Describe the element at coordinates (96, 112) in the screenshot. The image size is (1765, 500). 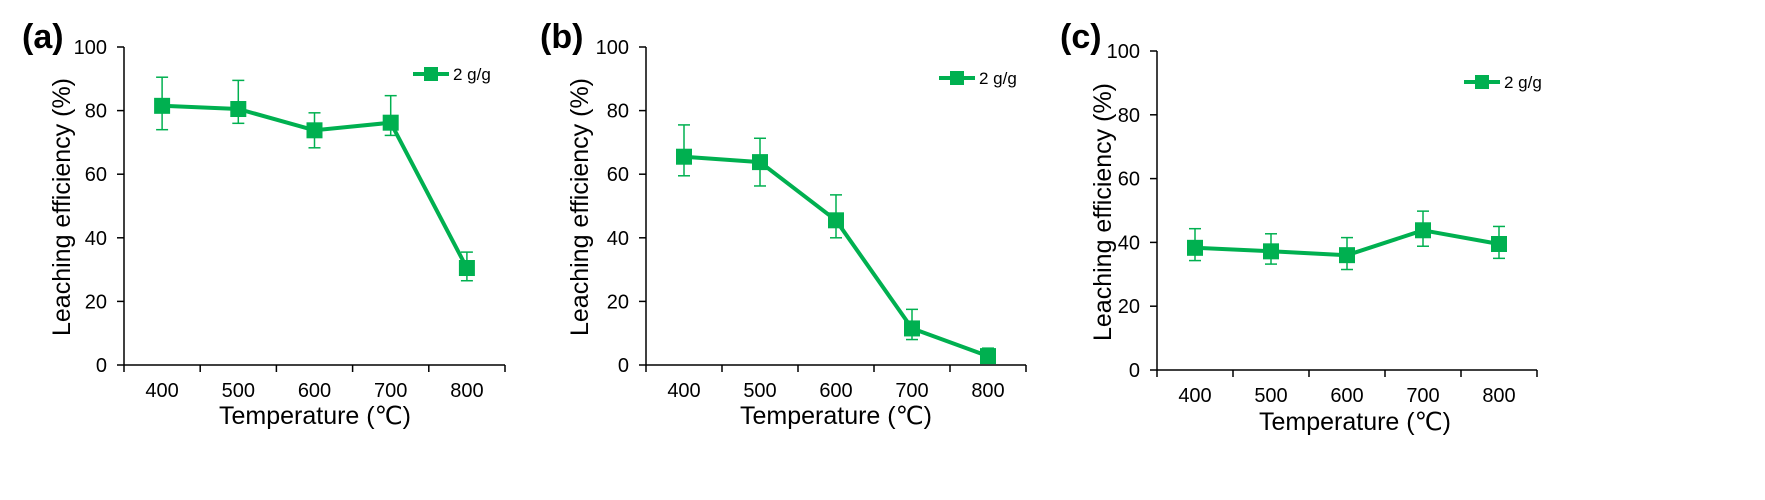
I see `y-tick-label-a: 80` at that location.